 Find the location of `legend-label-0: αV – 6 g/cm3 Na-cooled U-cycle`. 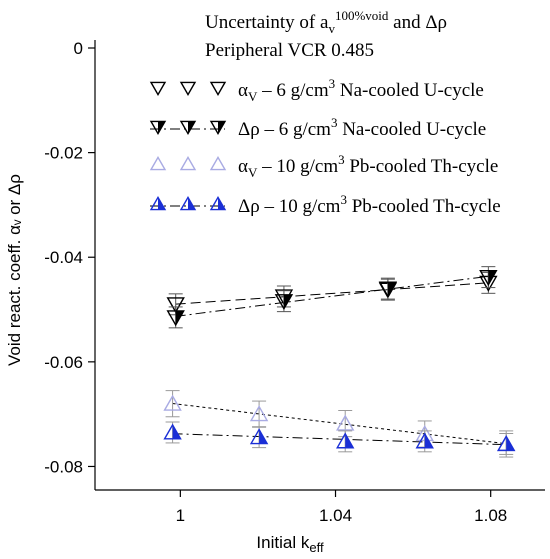

legend-label-0: αV – 6 g/cm3 Na-cooled U-cycle is located at coordinates (361, 90).